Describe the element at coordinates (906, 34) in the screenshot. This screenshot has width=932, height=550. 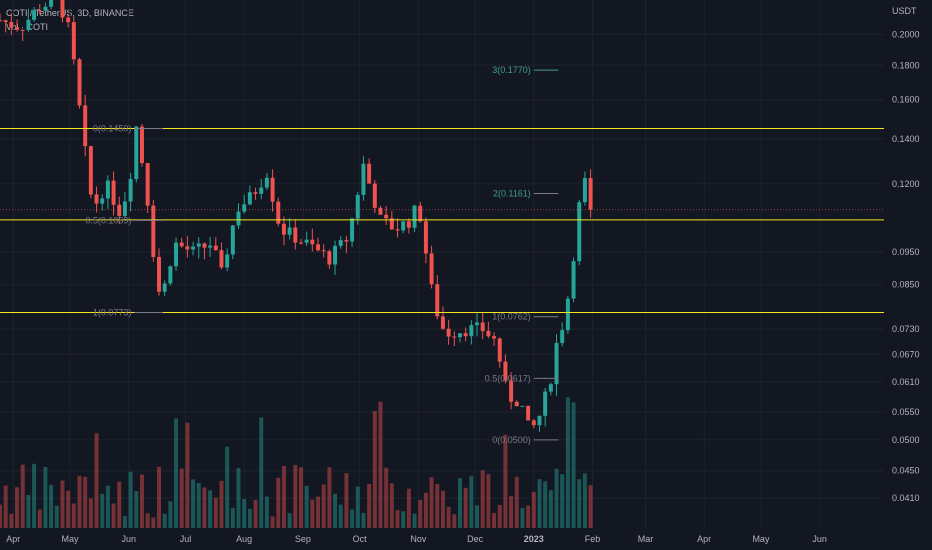
I see `price-tick-label: 0.2000` at that location.